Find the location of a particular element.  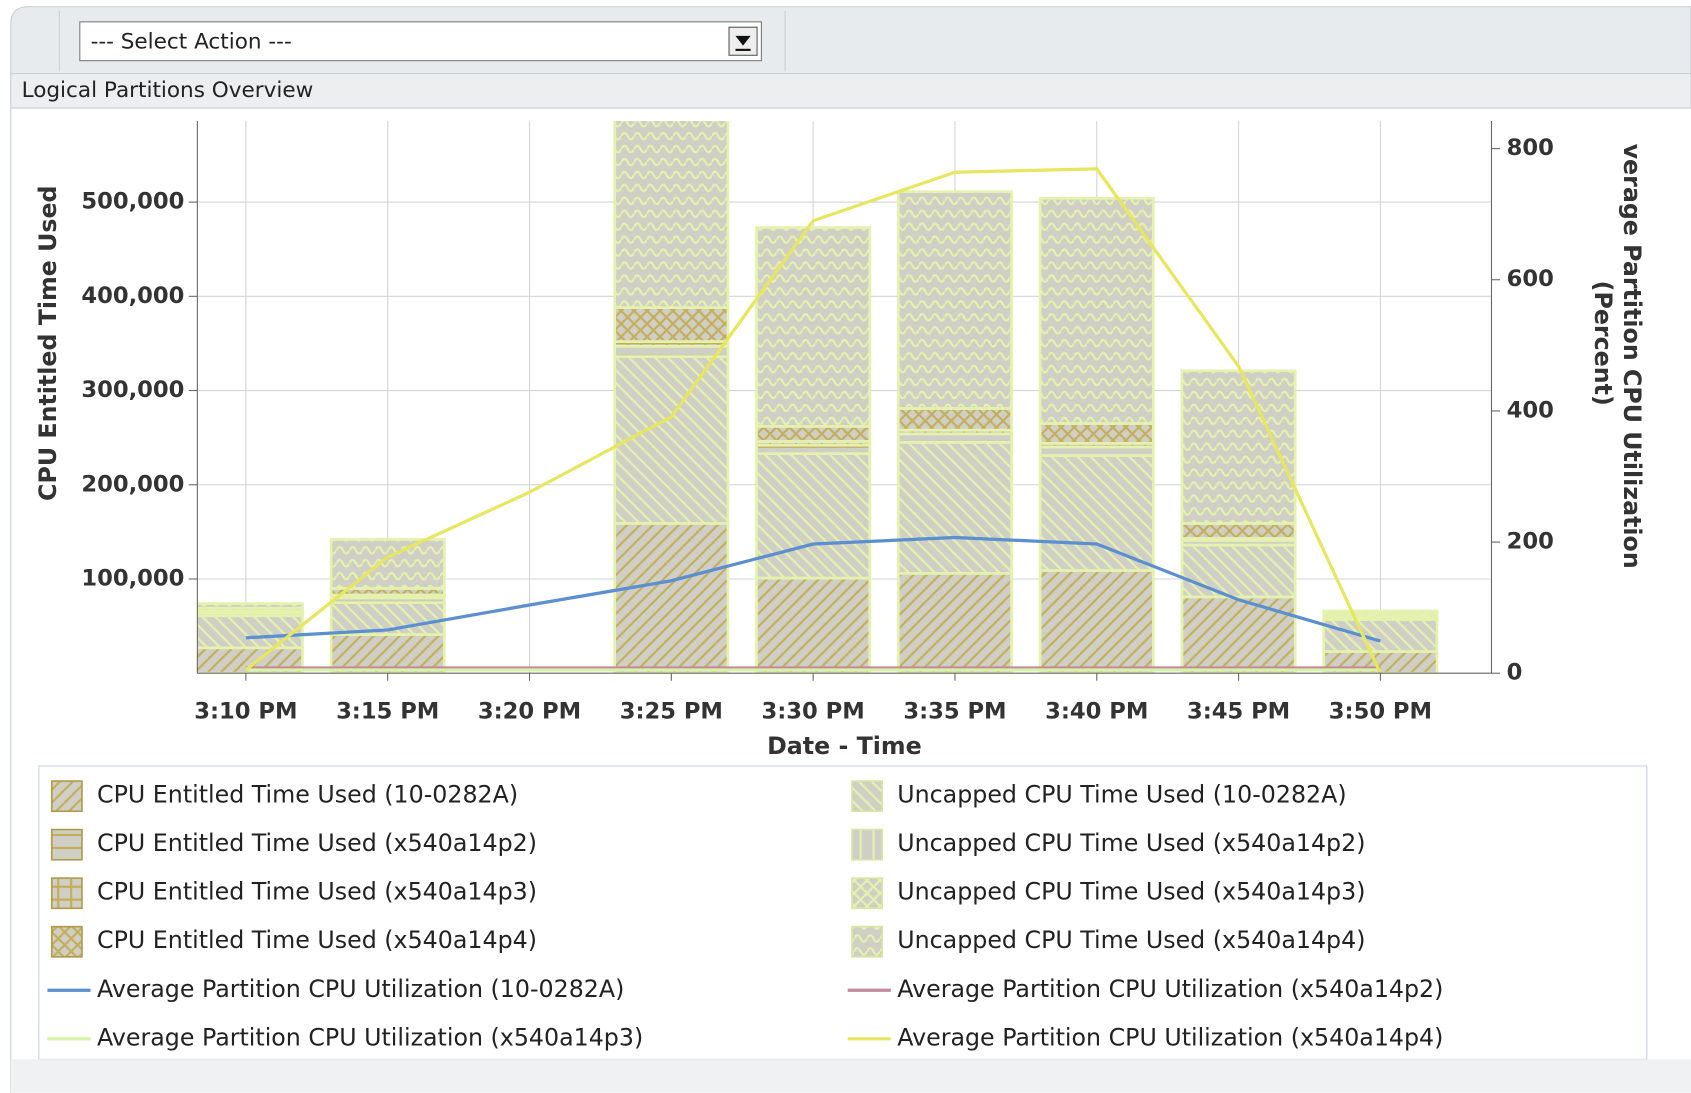

x-tick-label: 3:45 PM is located at coordinates (1238, 712).